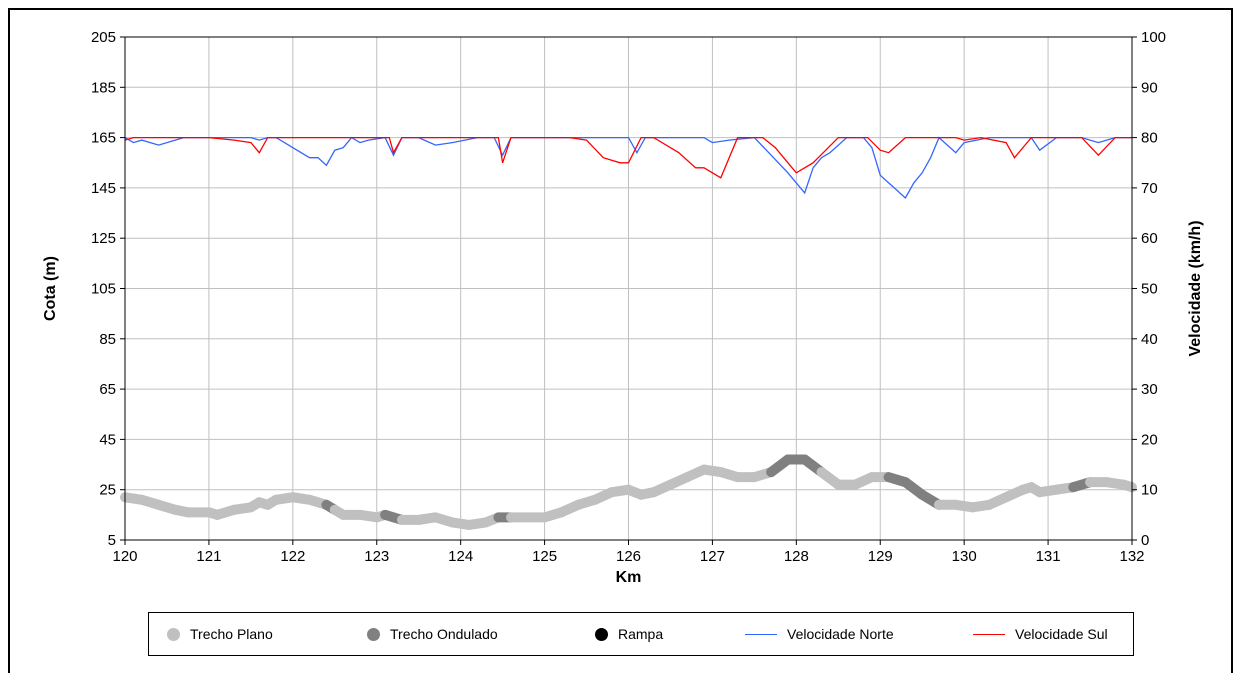 The height and width of the screenshot is (673, 1241). I want to click on y-left-tick-label: 125, so click(103, 238).